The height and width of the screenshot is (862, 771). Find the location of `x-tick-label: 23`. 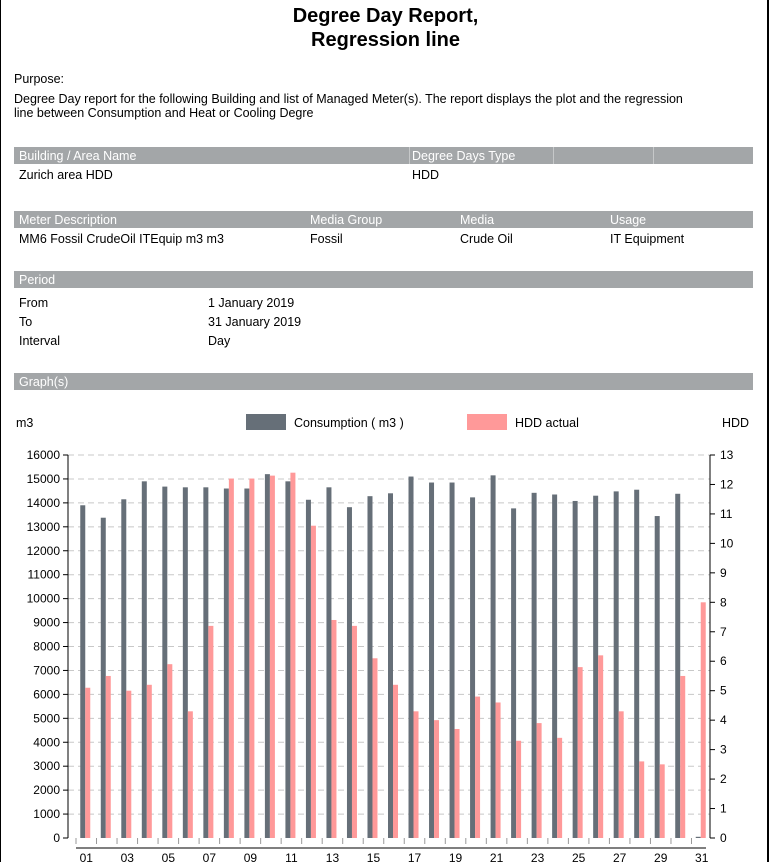

x-tick-label: 23 is located at coordinates (538, 856).